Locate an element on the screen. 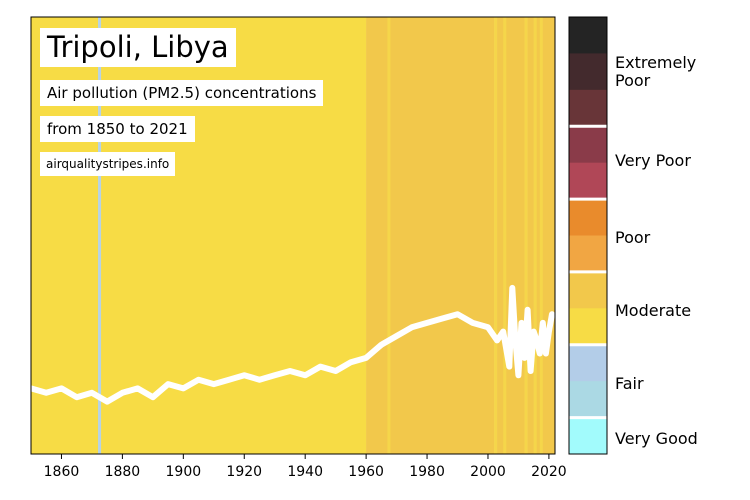  x-tick-label-1940: 1940 is located at coordinates (305, 472).